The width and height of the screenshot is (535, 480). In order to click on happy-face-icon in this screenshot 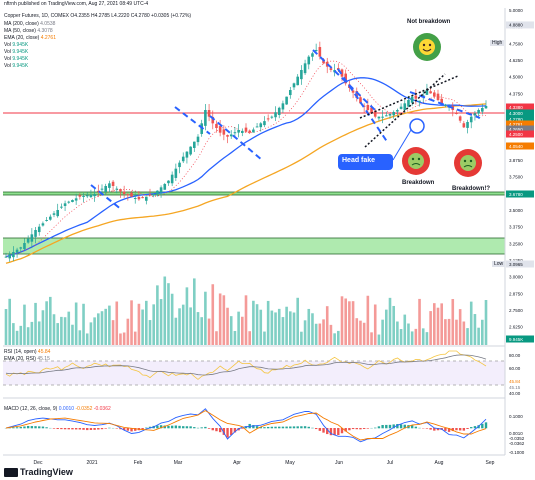, I will do `click(427, 47)`.